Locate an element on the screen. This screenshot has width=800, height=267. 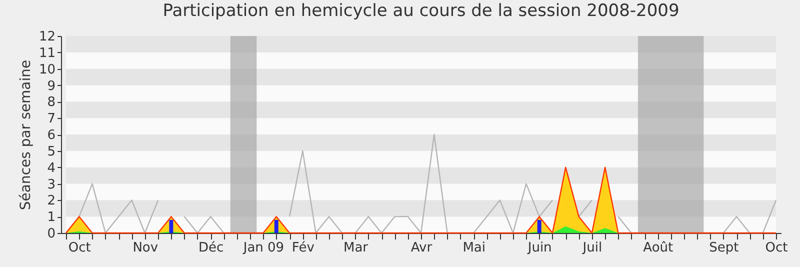
y-tick-label: 8 is located at coordinates (51, 102).